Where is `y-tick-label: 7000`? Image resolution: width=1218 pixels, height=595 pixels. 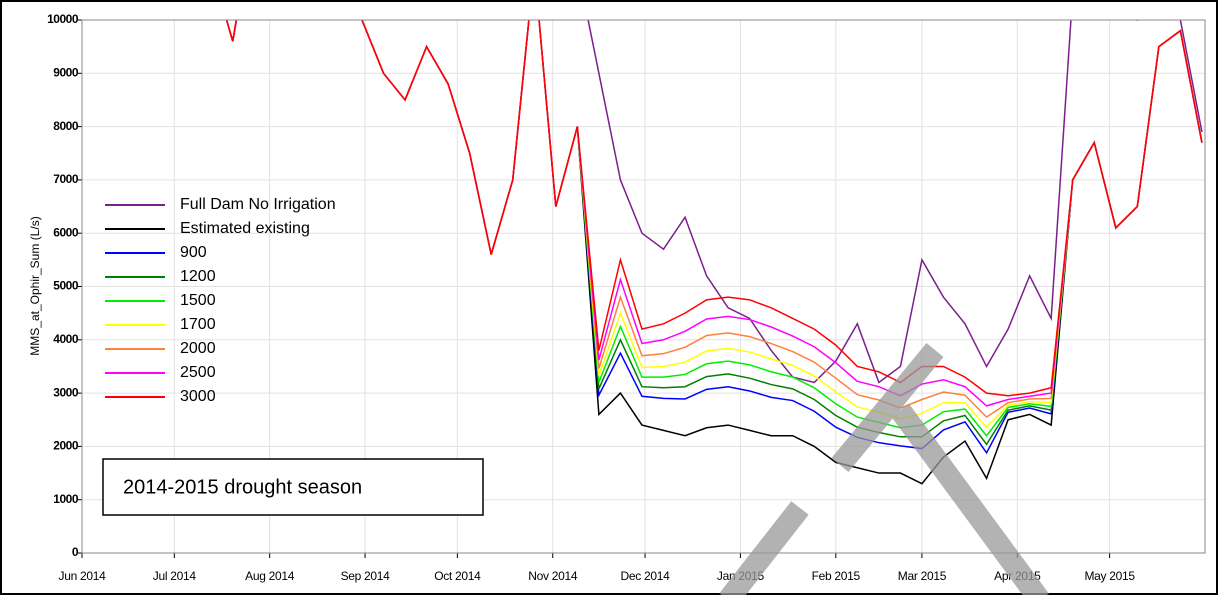
y-tick-label: 7000 is located at coordinates (66, 179).